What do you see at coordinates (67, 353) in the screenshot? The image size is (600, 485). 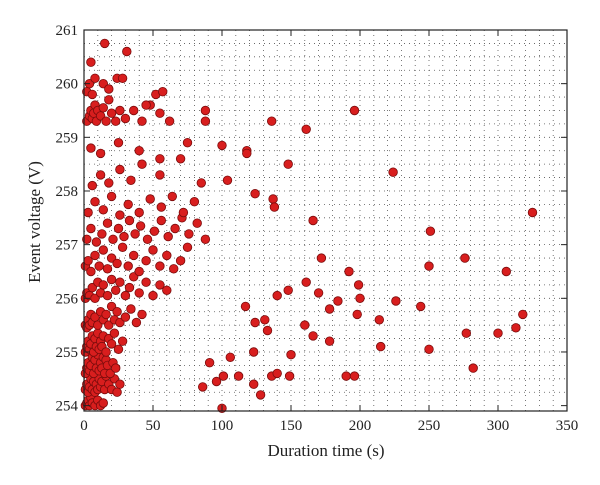 I see `y-tick-label: 255` at bounding box center [67, 353].